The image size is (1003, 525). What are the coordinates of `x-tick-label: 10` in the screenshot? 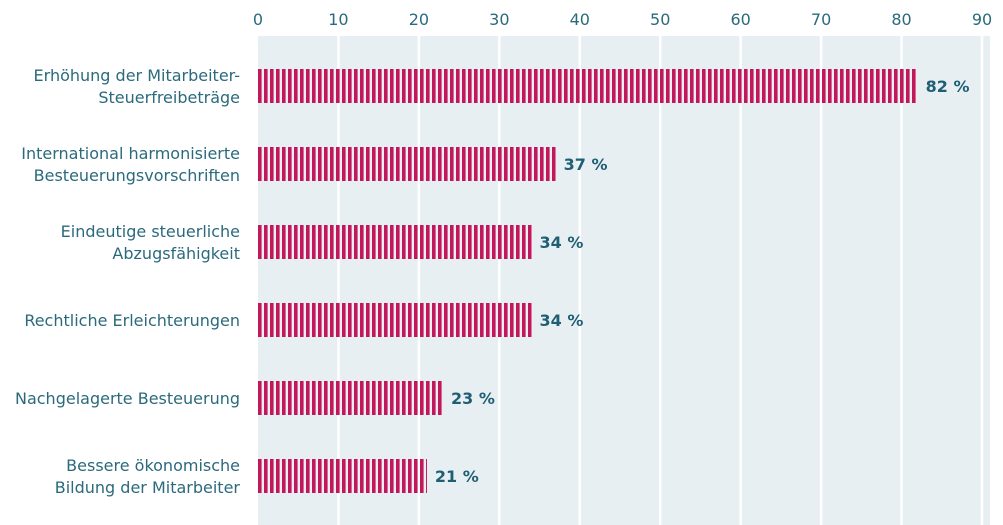 It's located at (338, 19).